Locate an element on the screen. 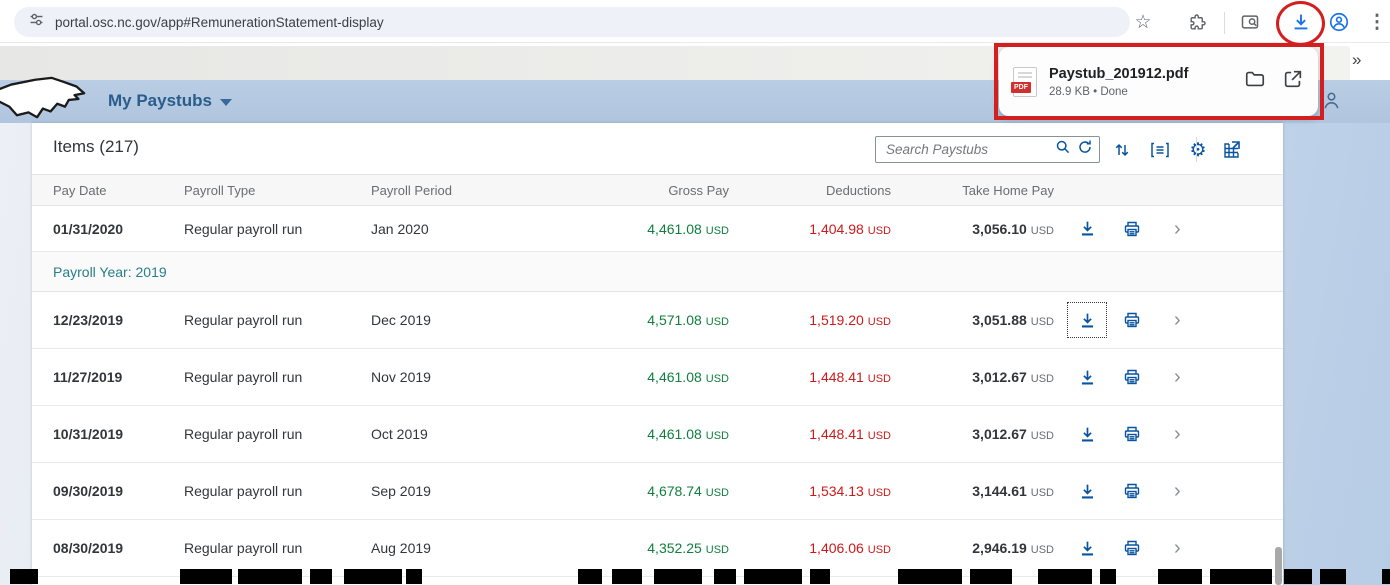  pay-date-cell: 11/27/2019 is located at coordinates (88, 377).